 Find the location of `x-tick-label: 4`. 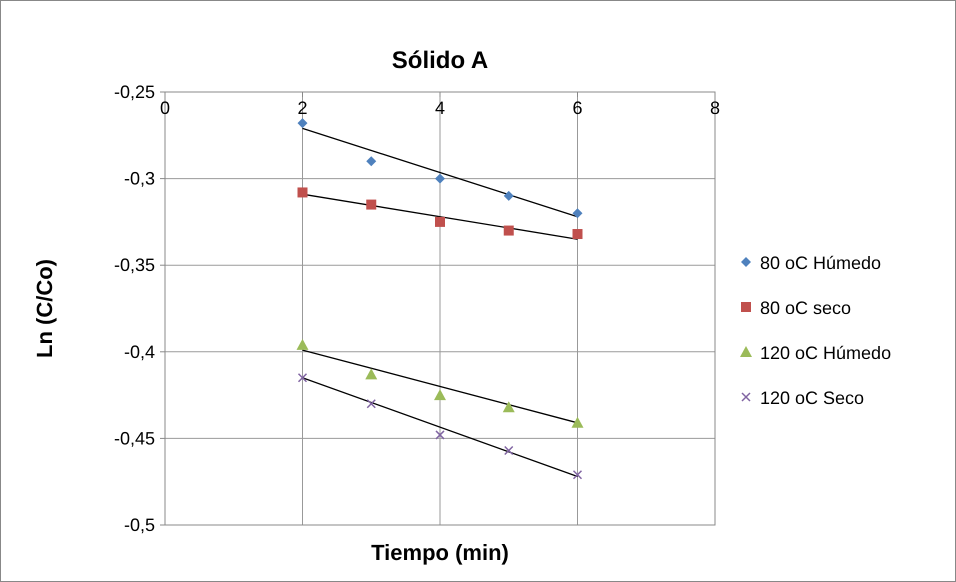

x-tick-label: 4 is located at coordinates (440, 108).